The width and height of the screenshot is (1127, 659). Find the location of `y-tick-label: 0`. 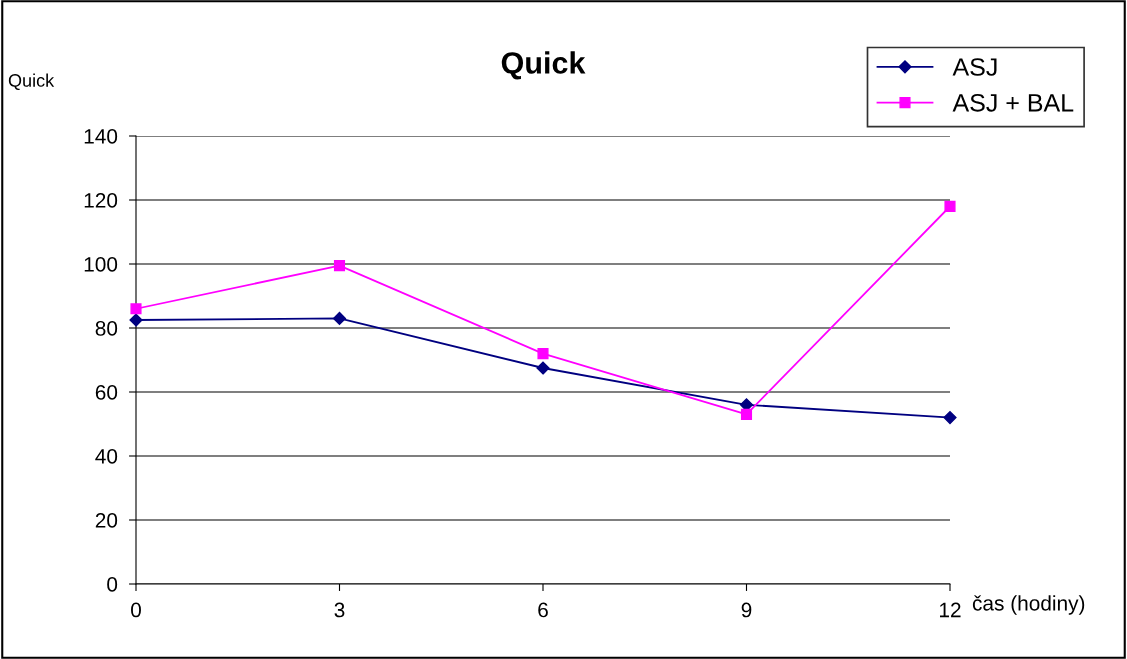

y-tick-label: 0 is located at coordinates (112, 584).